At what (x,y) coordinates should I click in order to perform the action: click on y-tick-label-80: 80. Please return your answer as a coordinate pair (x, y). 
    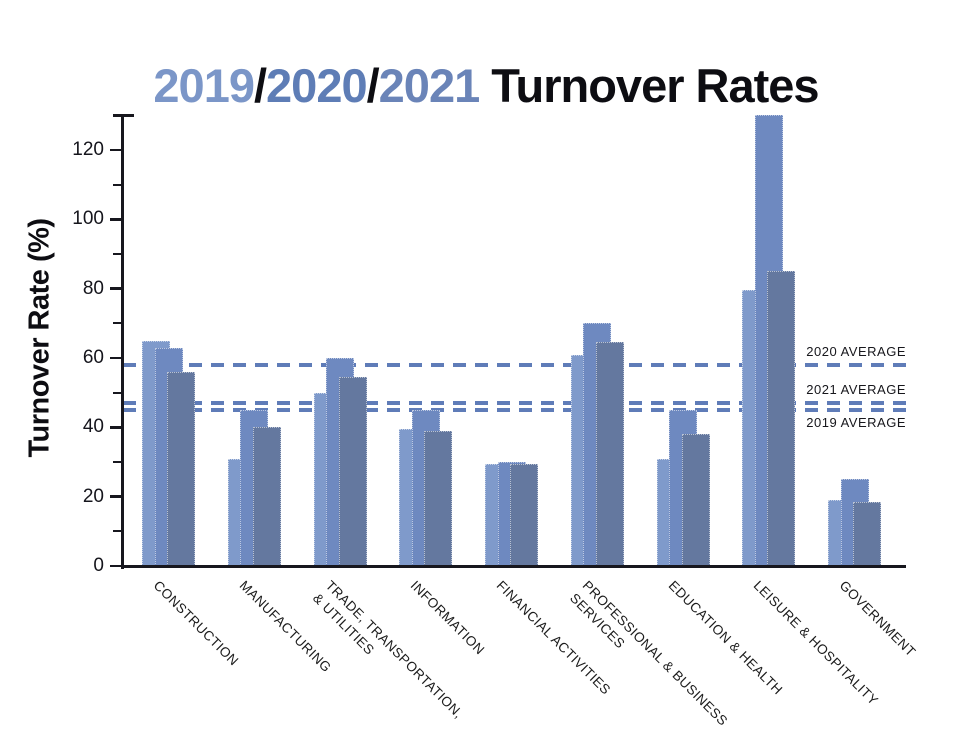
    Looking at the image, I should click on (93, 288).